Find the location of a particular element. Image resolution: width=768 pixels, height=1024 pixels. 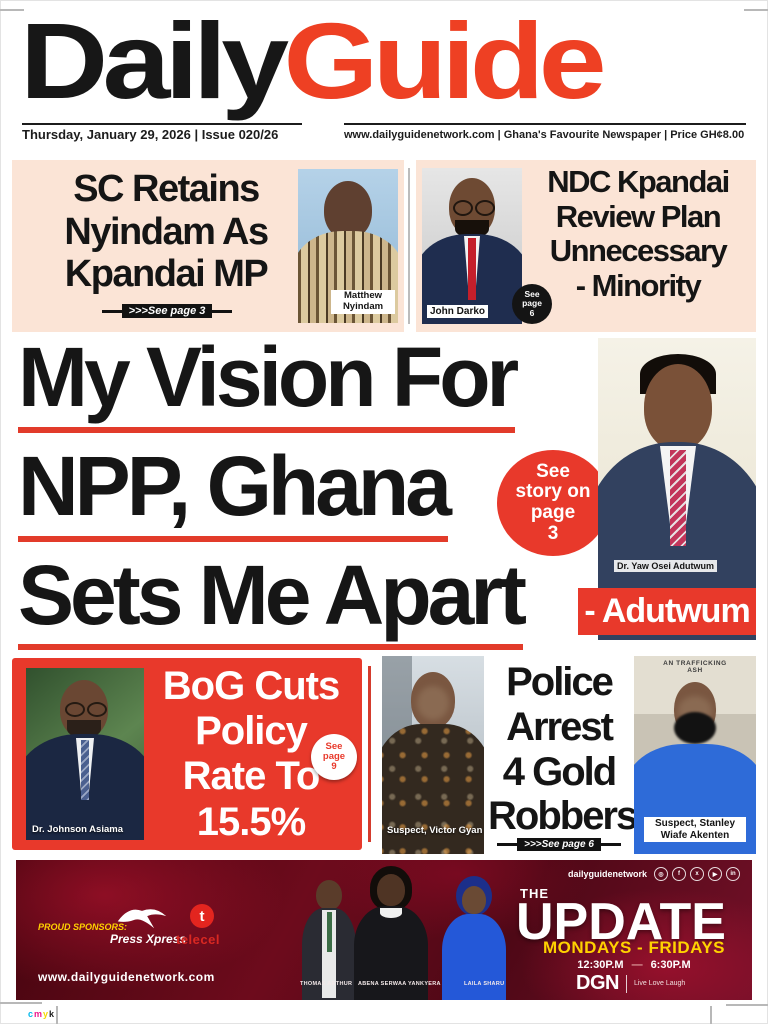

presenter-abena is located at coordinates (391, 933).